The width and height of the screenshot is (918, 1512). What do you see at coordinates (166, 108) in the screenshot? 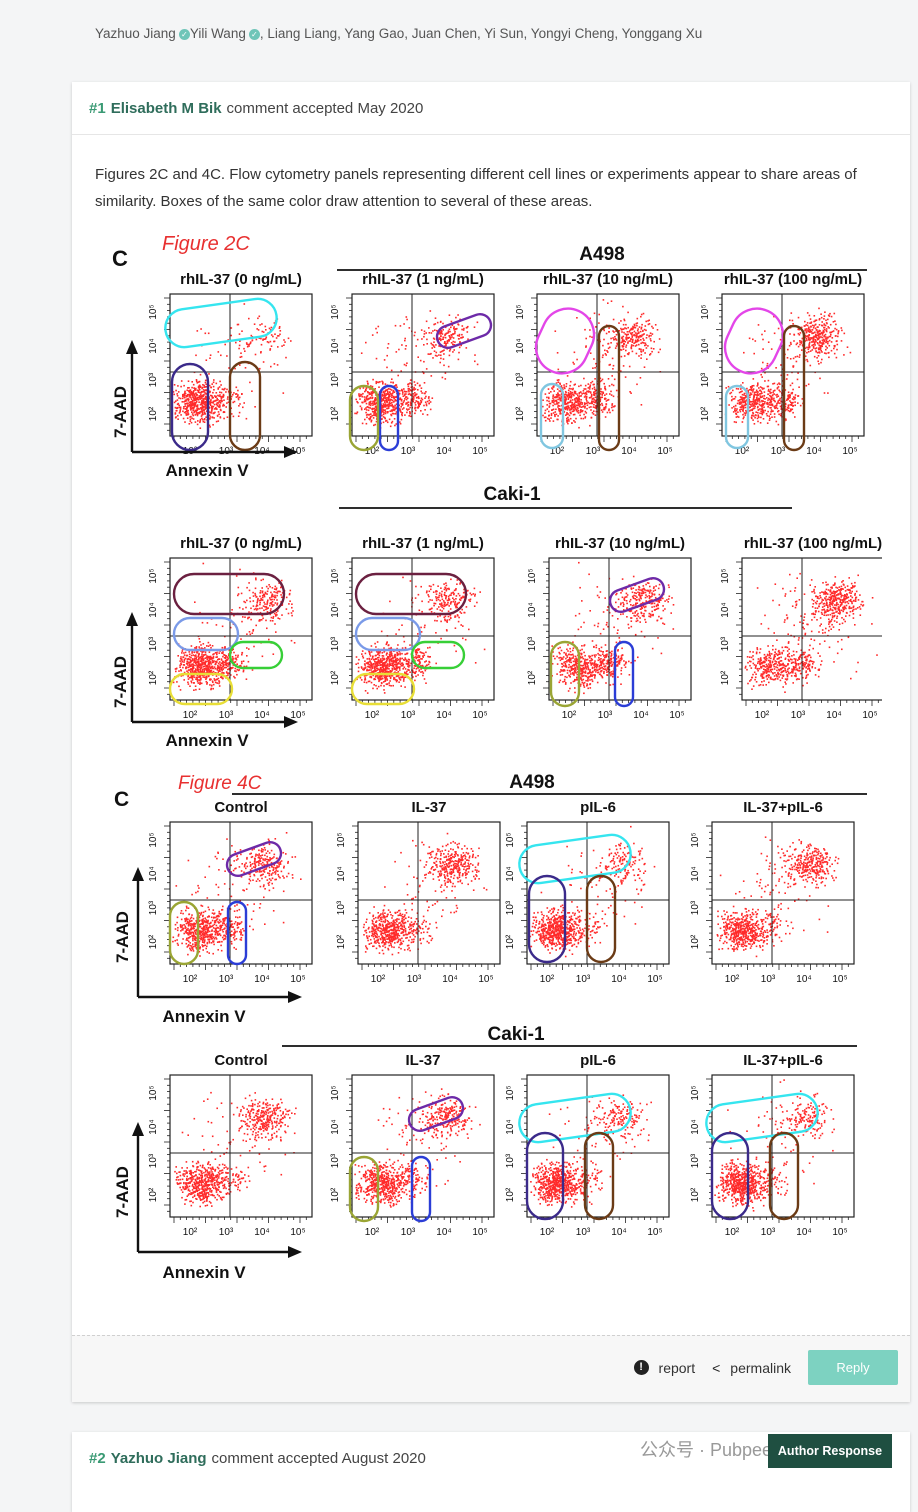
I see `comment-username: Elisabeth M Bik` at bounding box center [166, 108].